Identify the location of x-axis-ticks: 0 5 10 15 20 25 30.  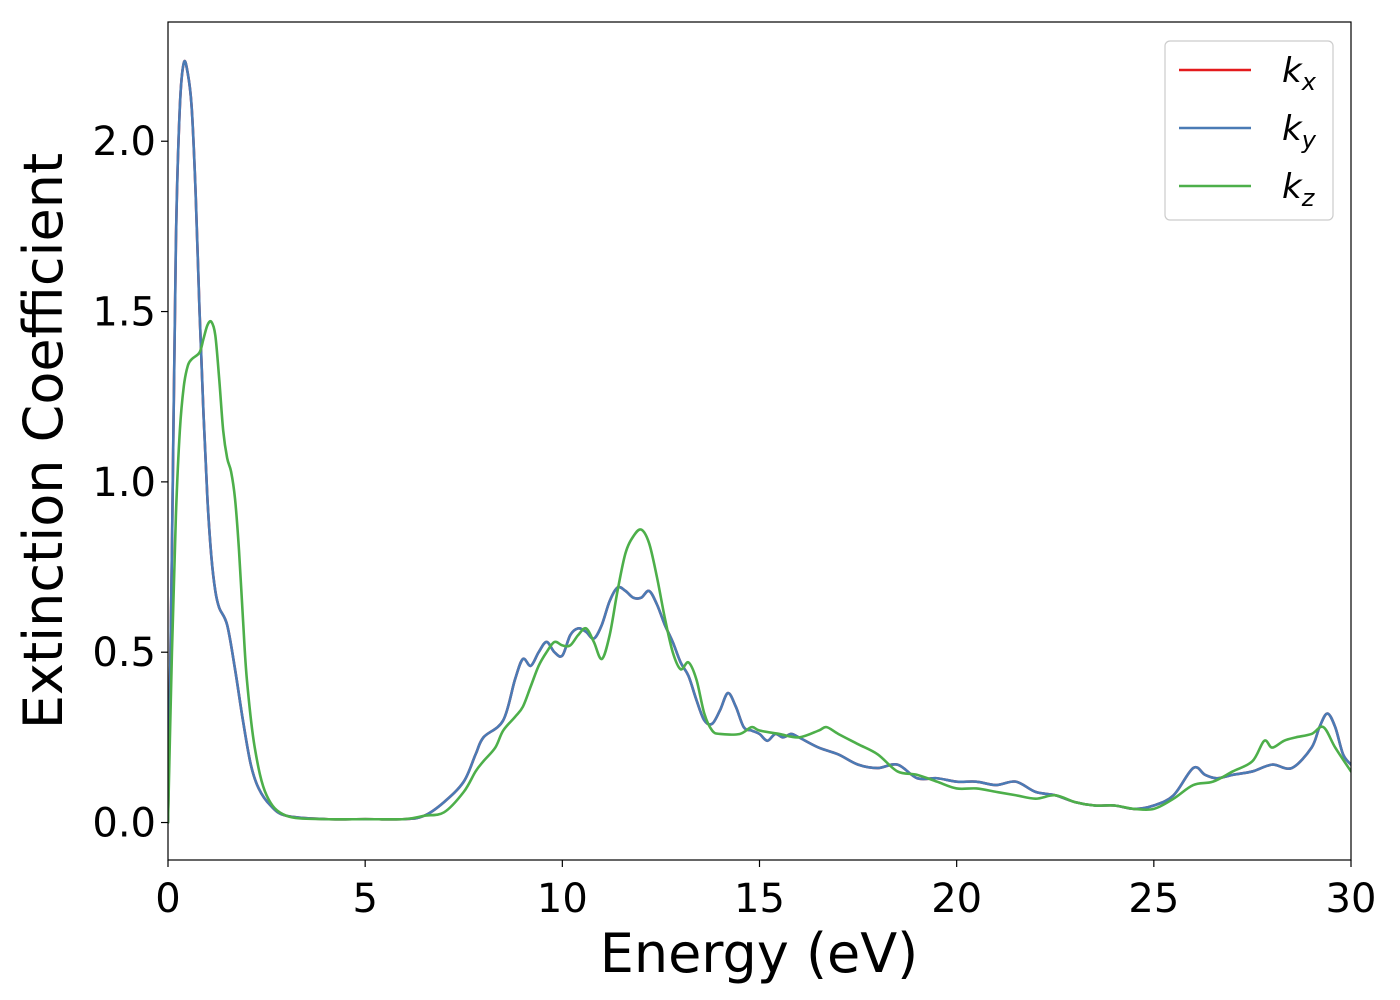
(765, 891).